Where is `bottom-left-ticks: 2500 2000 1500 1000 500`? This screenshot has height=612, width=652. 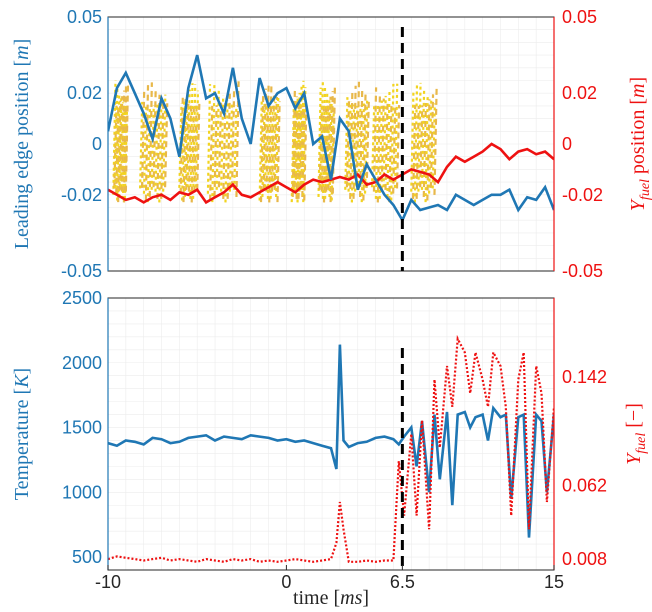
bottom-left-ticks: 2500 2000 1500 1000 500 is located at coordinates (82, 427).